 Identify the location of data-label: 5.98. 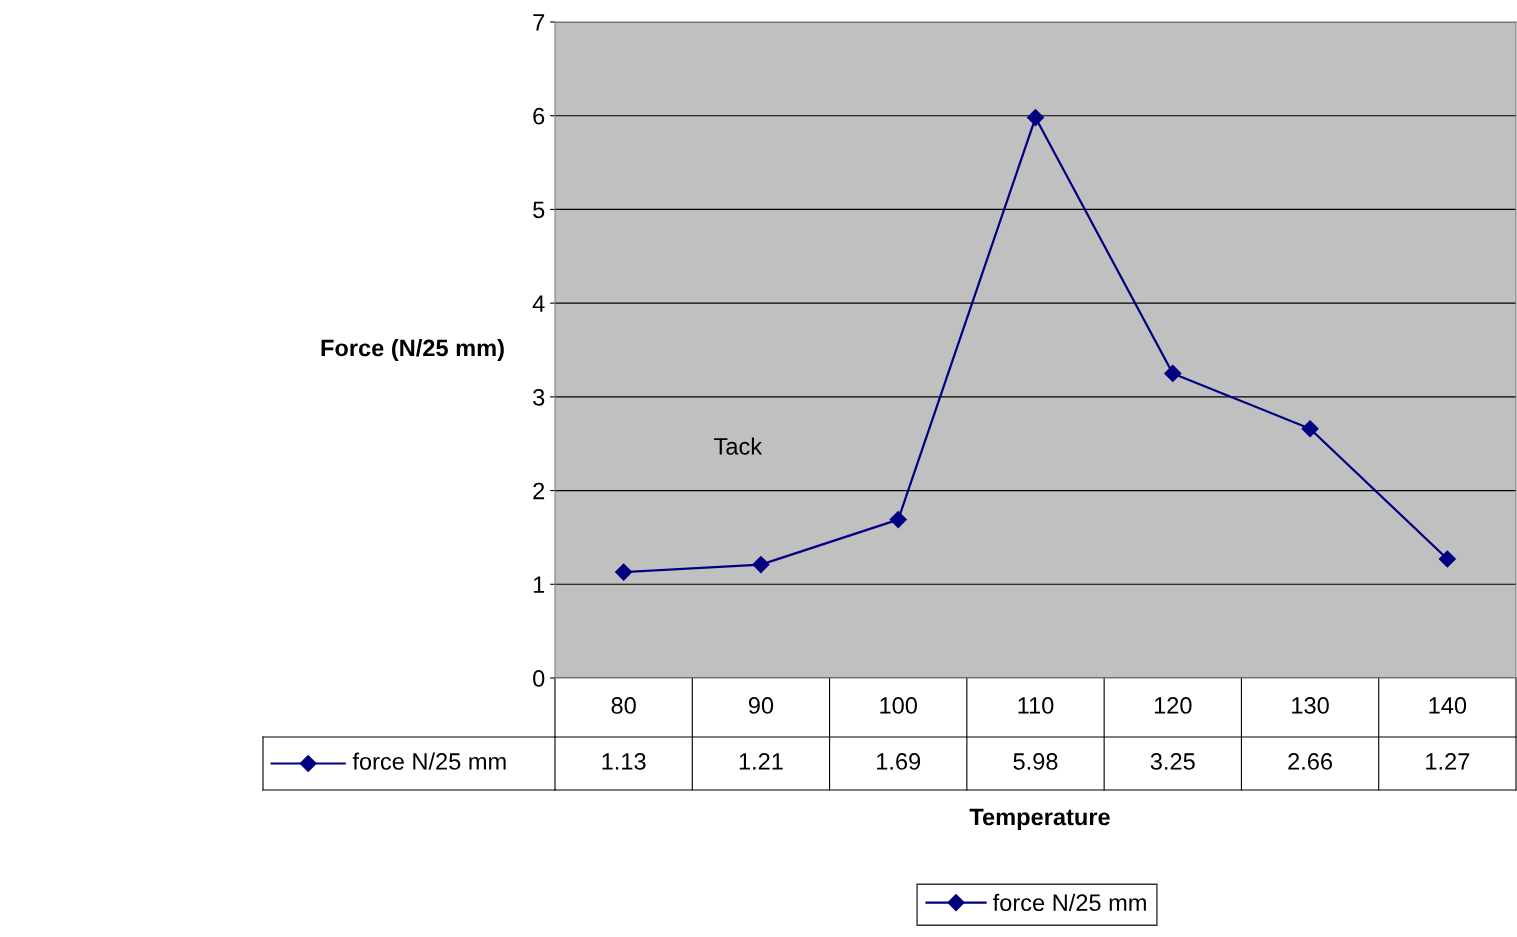
(1035, 761).